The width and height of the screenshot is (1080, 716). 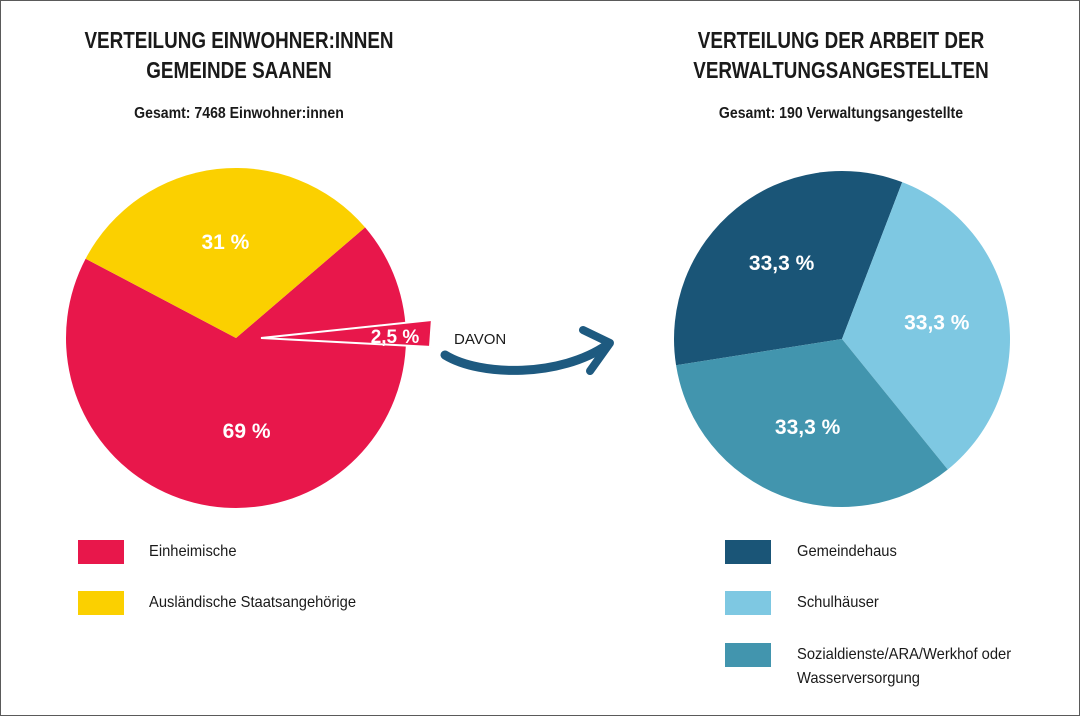 I want to click on right-pie-chart: 33,3 % 33,3 % 33,3 %, so click(x=842, y=339).